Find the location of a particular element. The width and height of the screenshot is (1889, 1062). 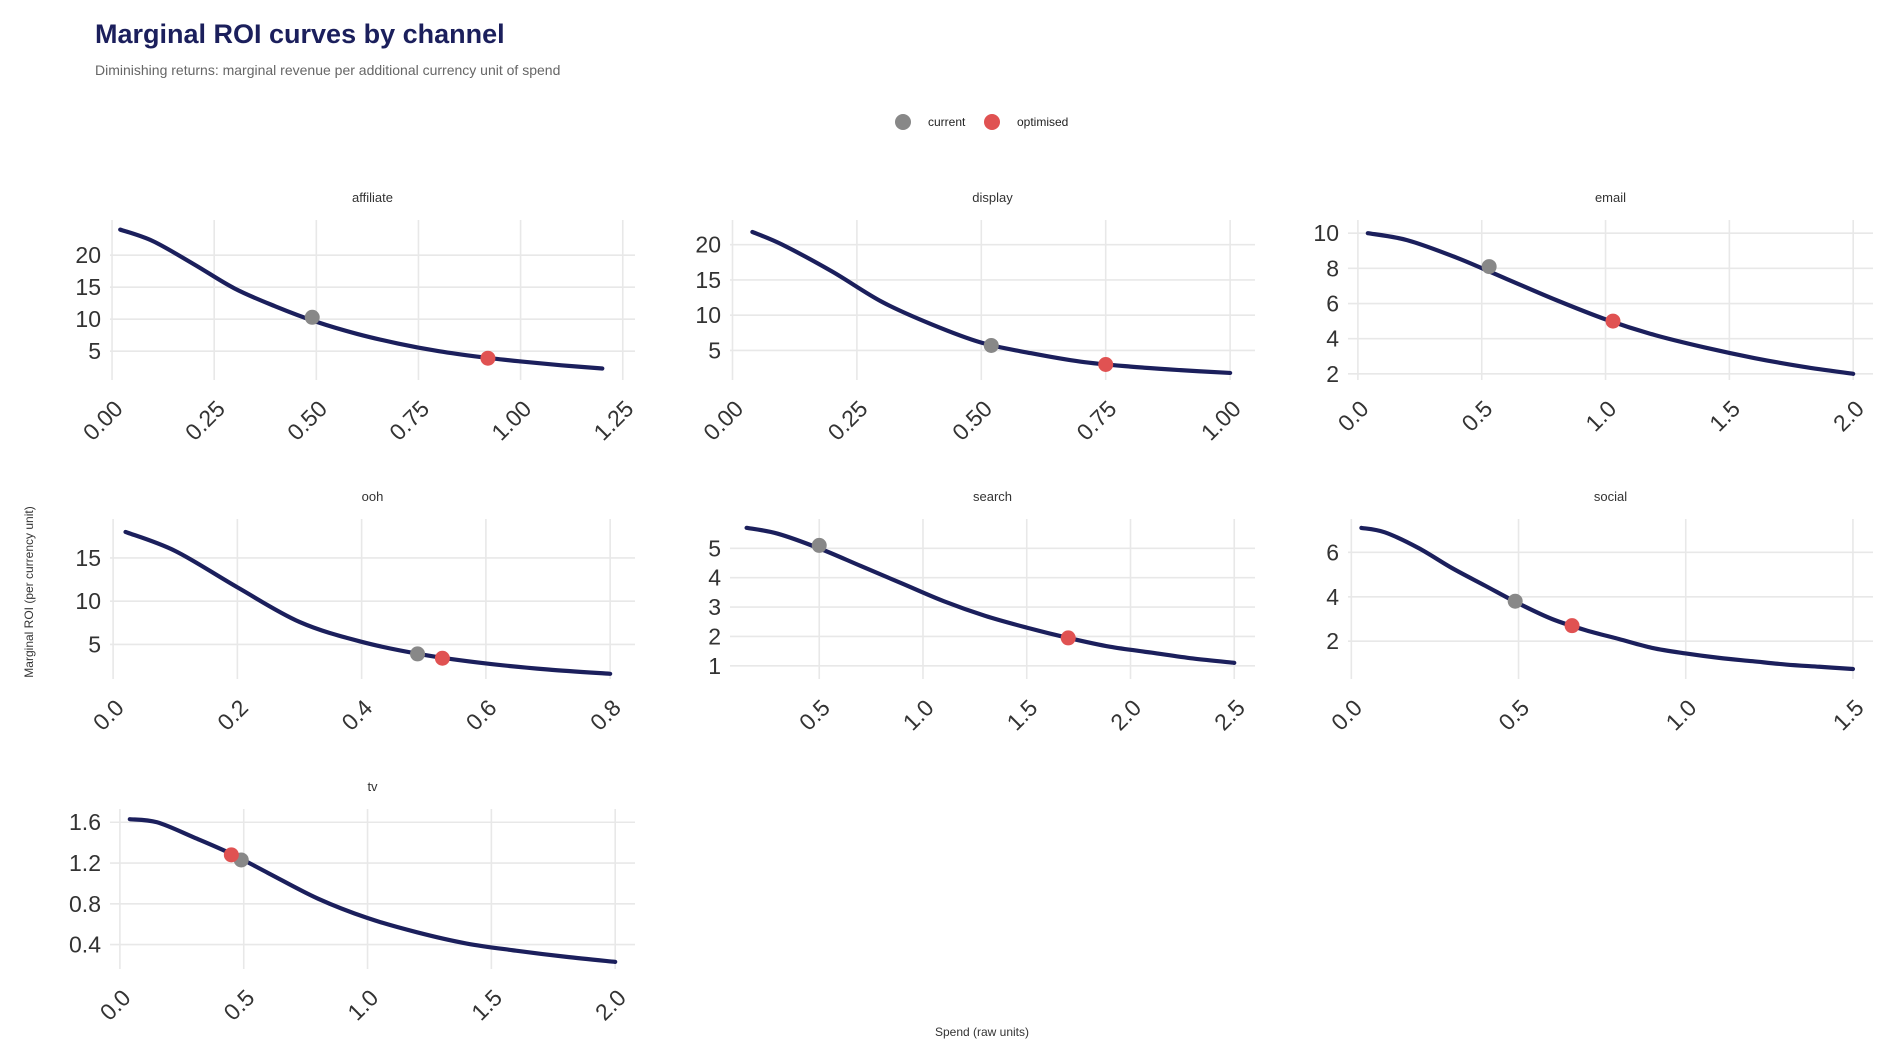

legend-optimised-label: optimised is located at coordinates (1042, 122).